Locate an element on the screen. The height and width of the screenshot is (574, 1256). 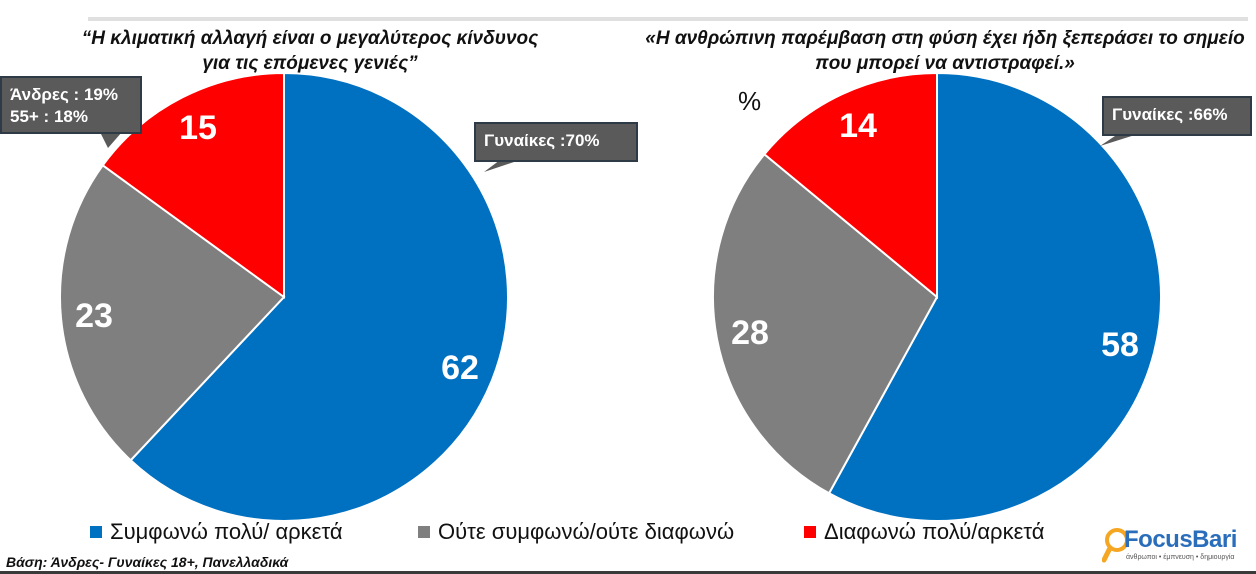
data-label-agree: 58 is located at coordinates (1120, 345).